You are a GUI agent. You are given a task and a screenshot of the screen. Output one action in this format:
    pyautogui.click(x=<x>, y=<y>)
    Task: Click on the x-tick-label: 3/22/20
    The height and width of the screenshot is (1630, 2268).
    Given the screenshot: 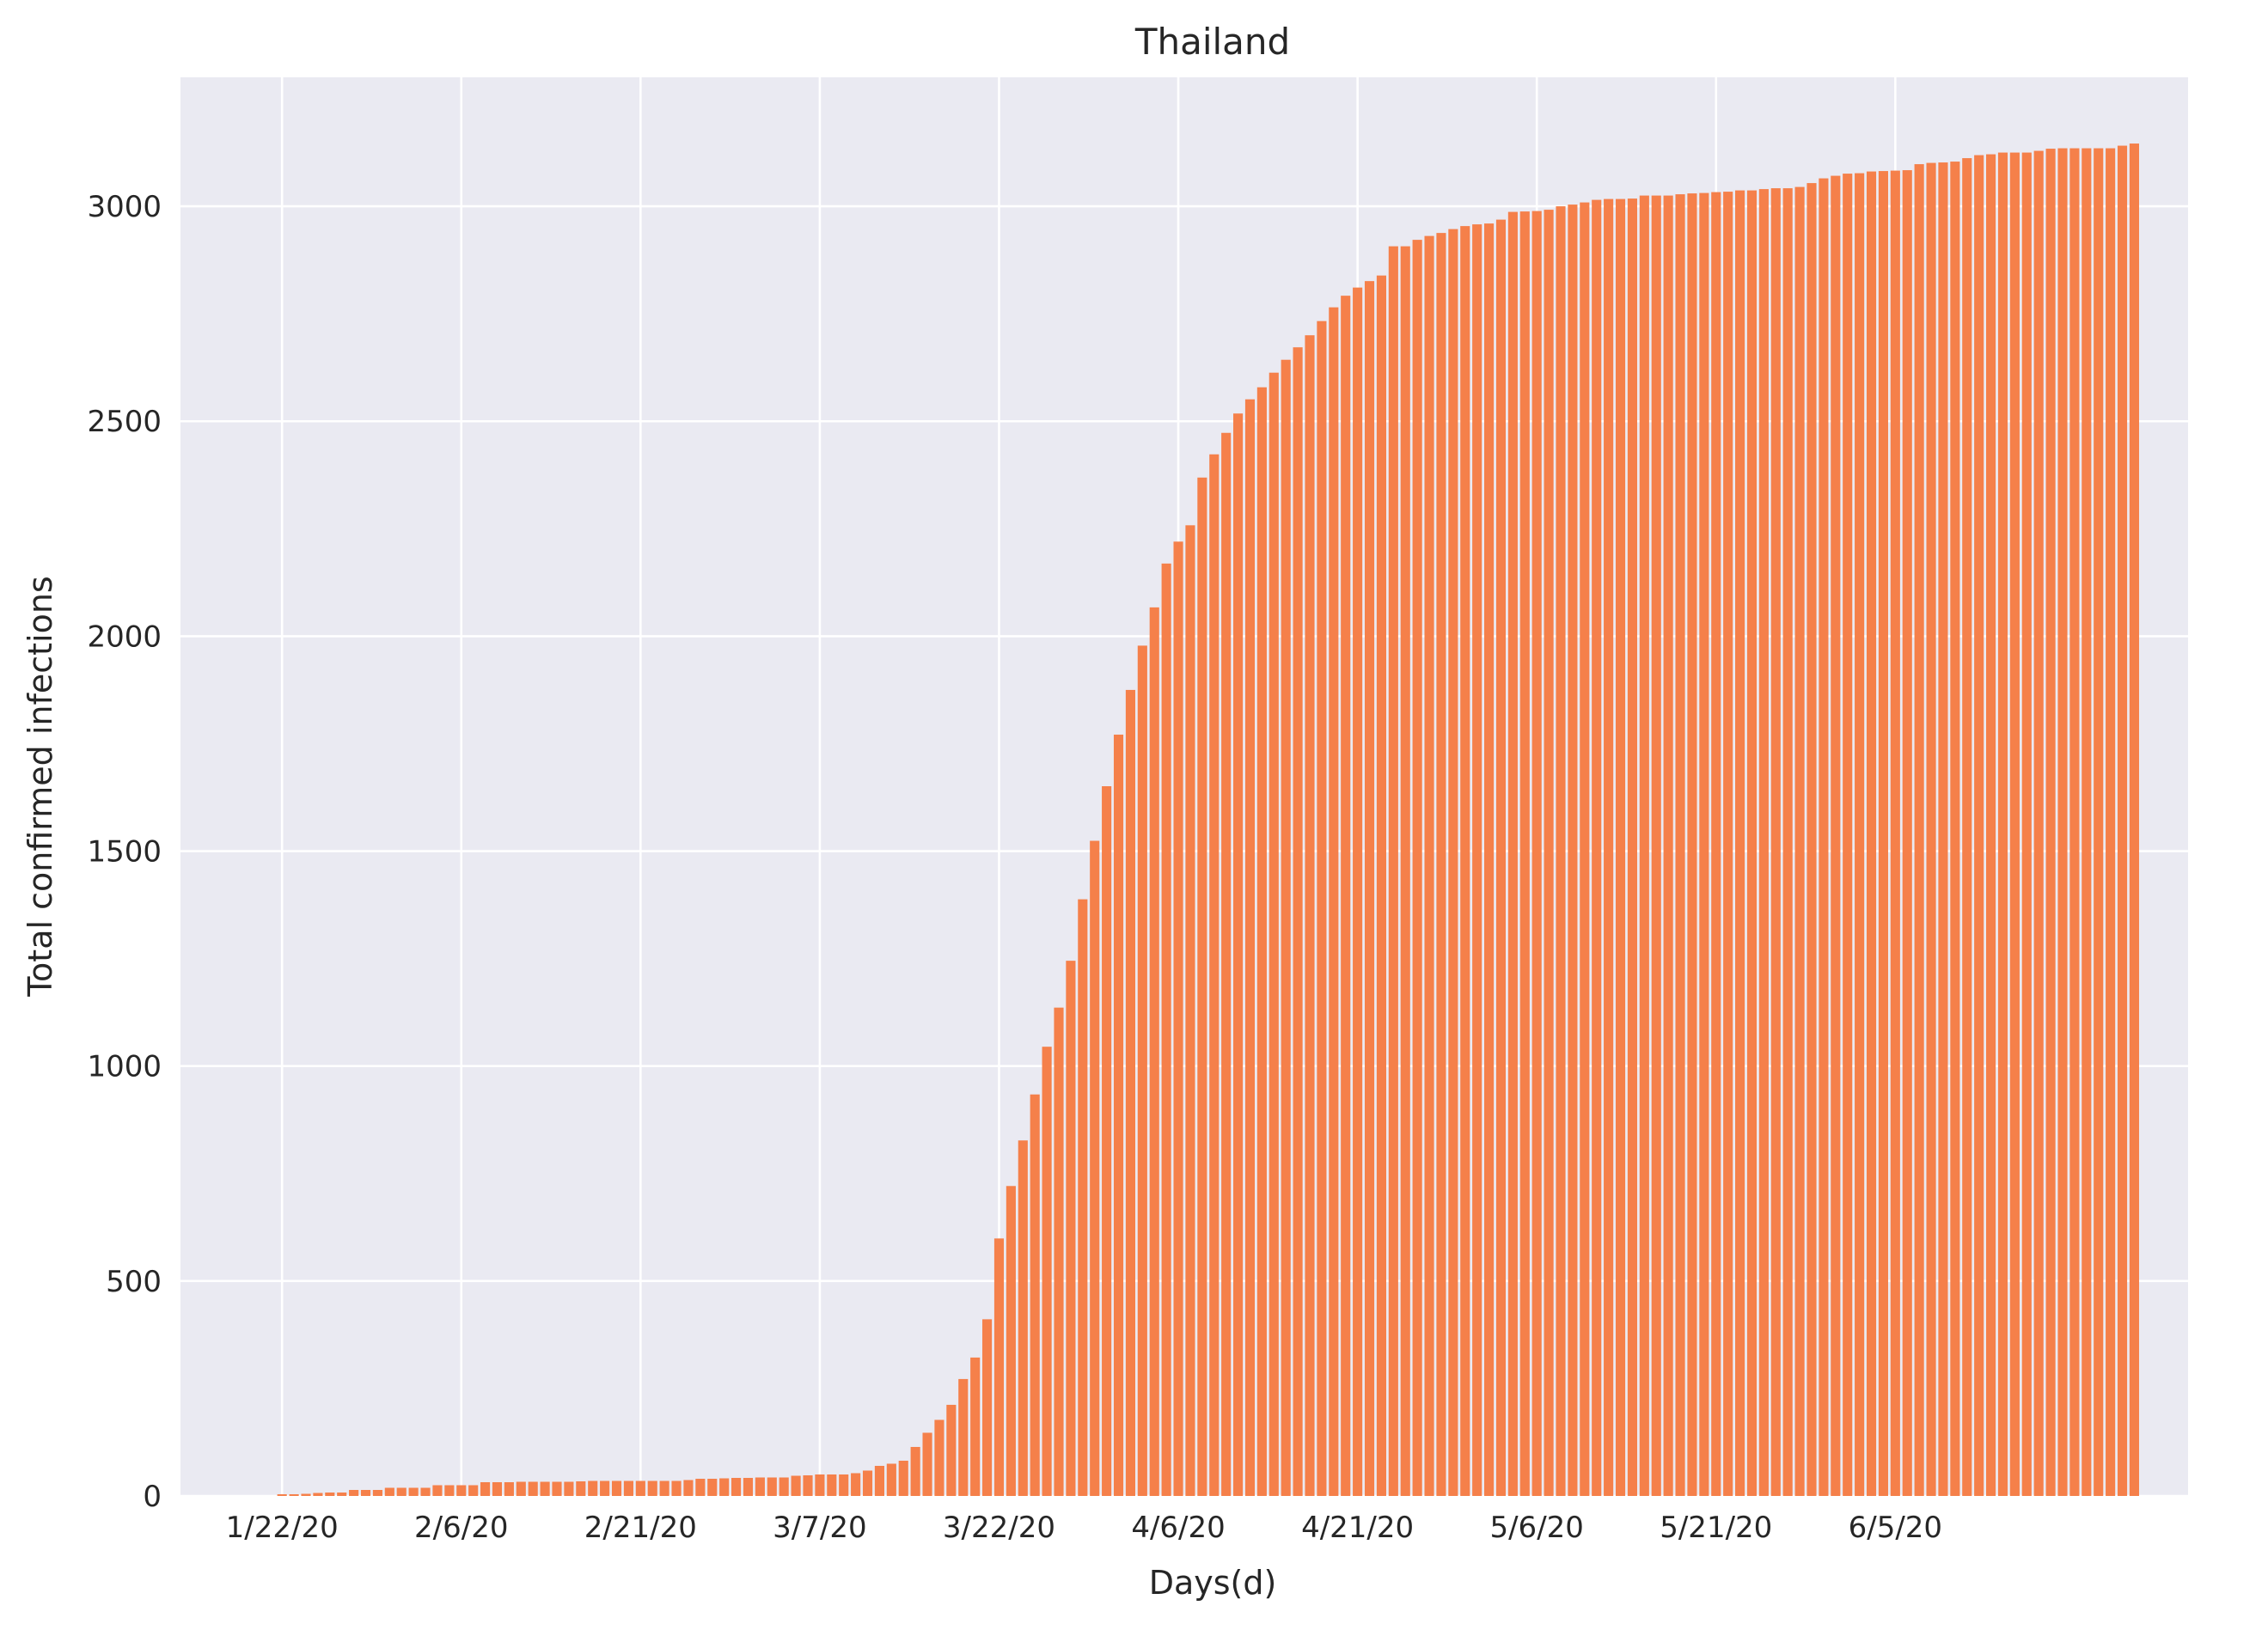 What is the action you would take?
    pyautogui.click(x=999, y=1528)
    